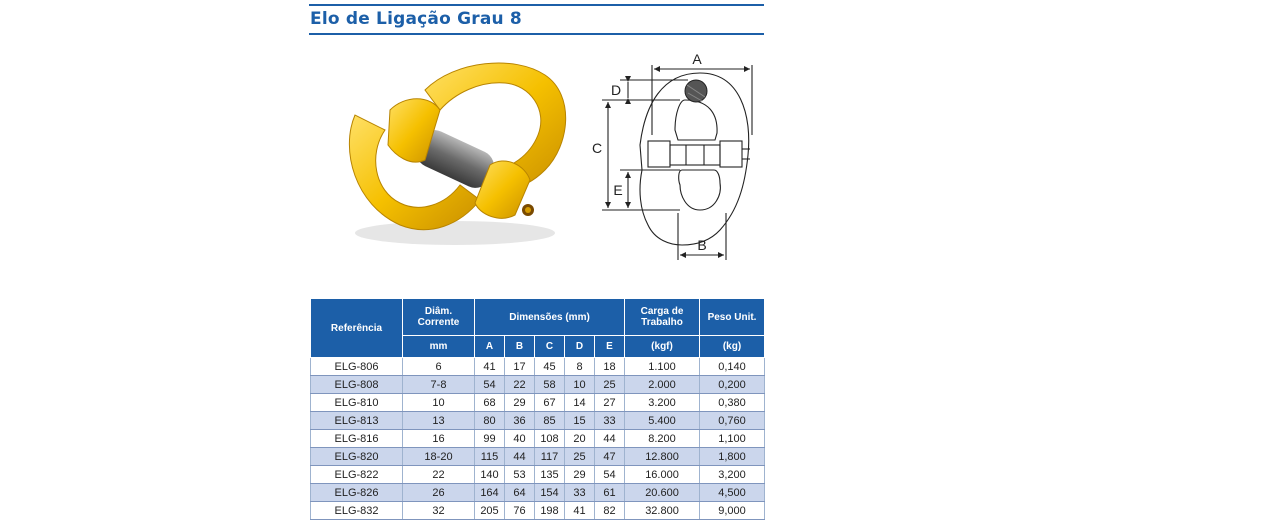 The image size is (1274, 528). I want to click on cell-a: 99, so click(489, 438).